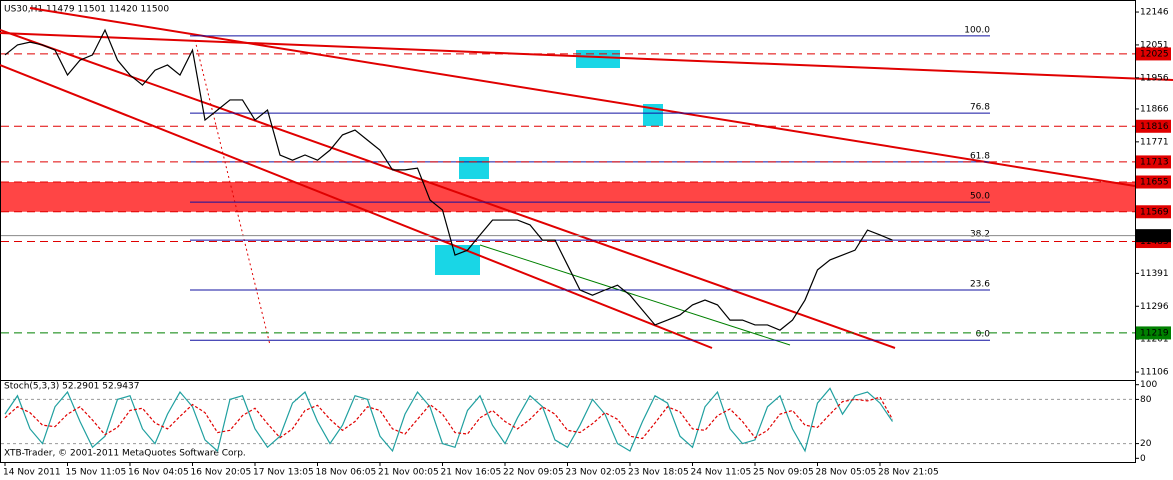 The width and height of the screenshot is (1173, 480). I want to click on level-label: 11816, so click(1154, 127).